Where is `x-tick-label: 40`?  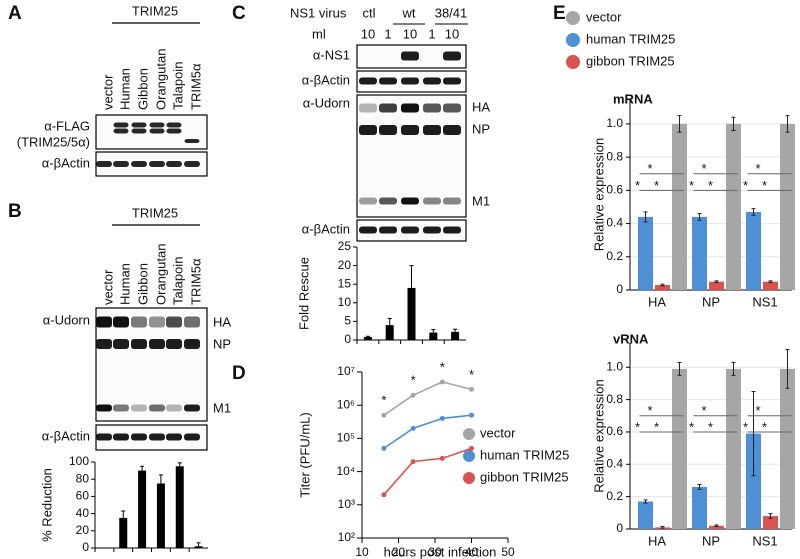 x-tick-label: 40 is located at coordinates (472, 552).